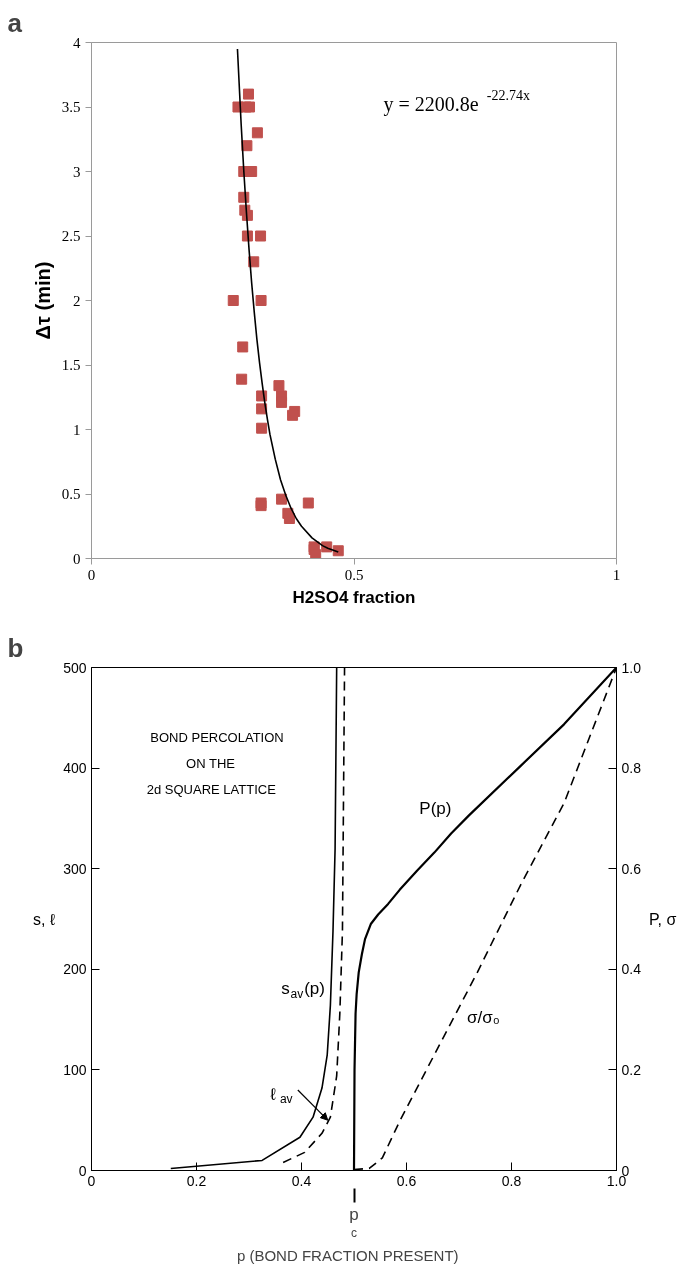 The image size is (679, 1268). Describe the element at coordinates (217, 738) in the screenshot. I see `annotation: BOND PERCOLATION` at that location.